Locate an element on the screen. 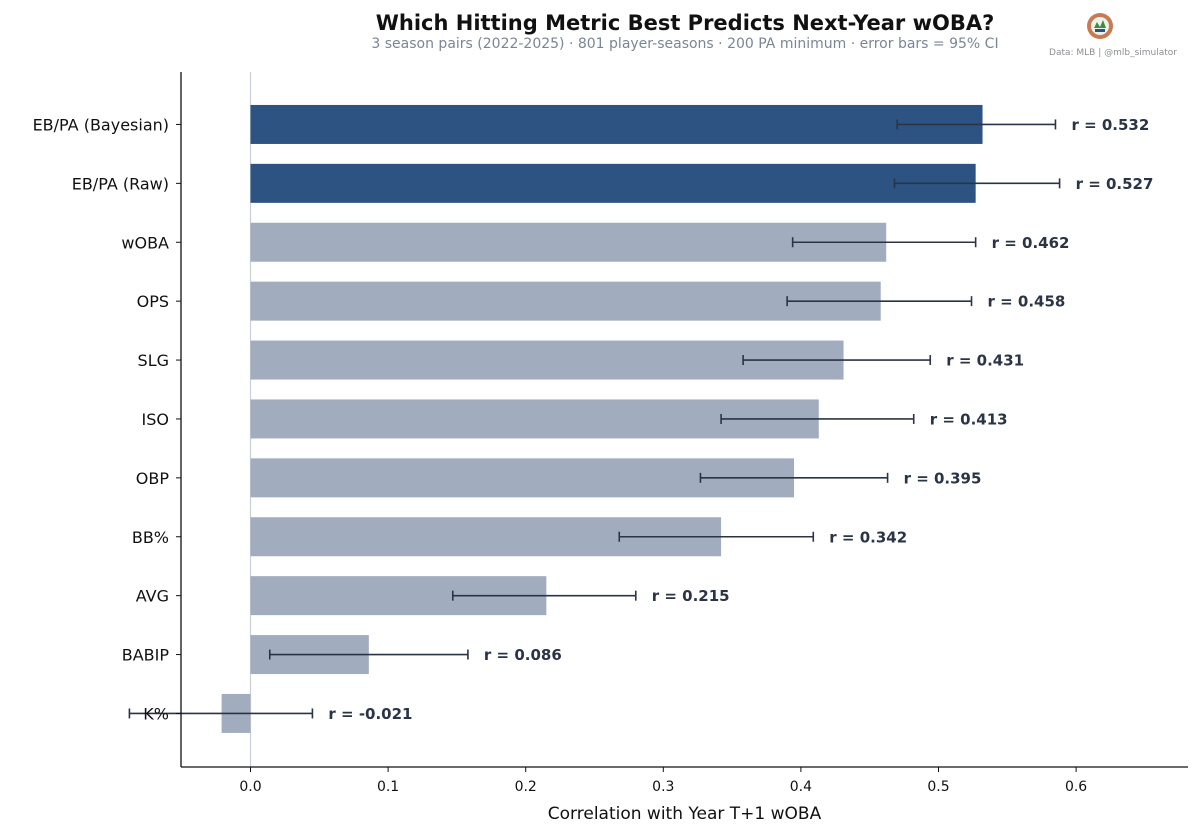 The image size is (1200, 835). value-label: r = -0.021 is located at coordinates (370, 714).